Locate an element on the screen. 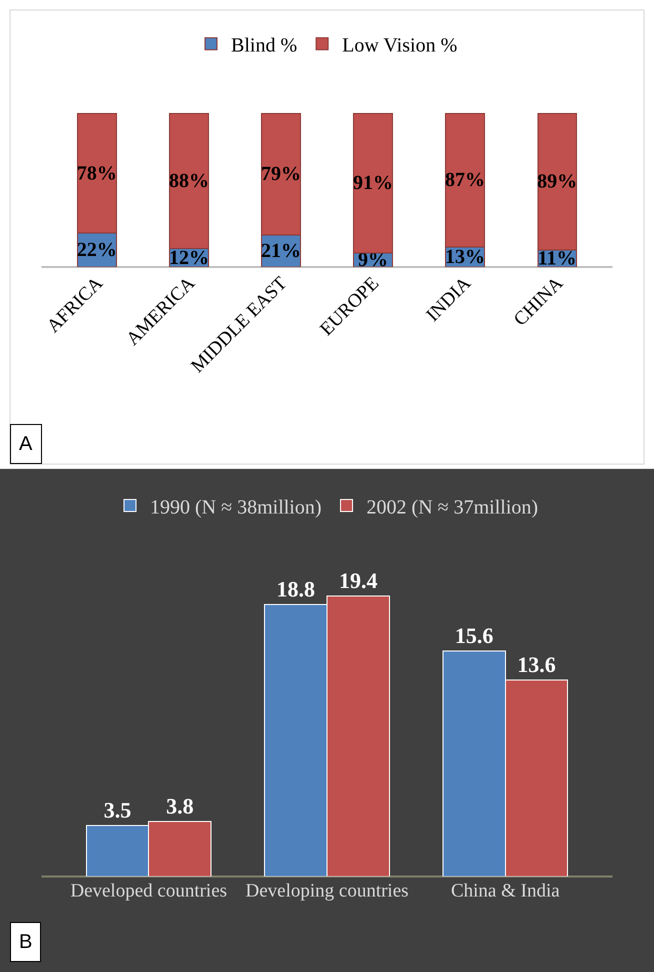 The image size is (654, 972). legend-label: Low Vision % is located at coordinates (400, 45).